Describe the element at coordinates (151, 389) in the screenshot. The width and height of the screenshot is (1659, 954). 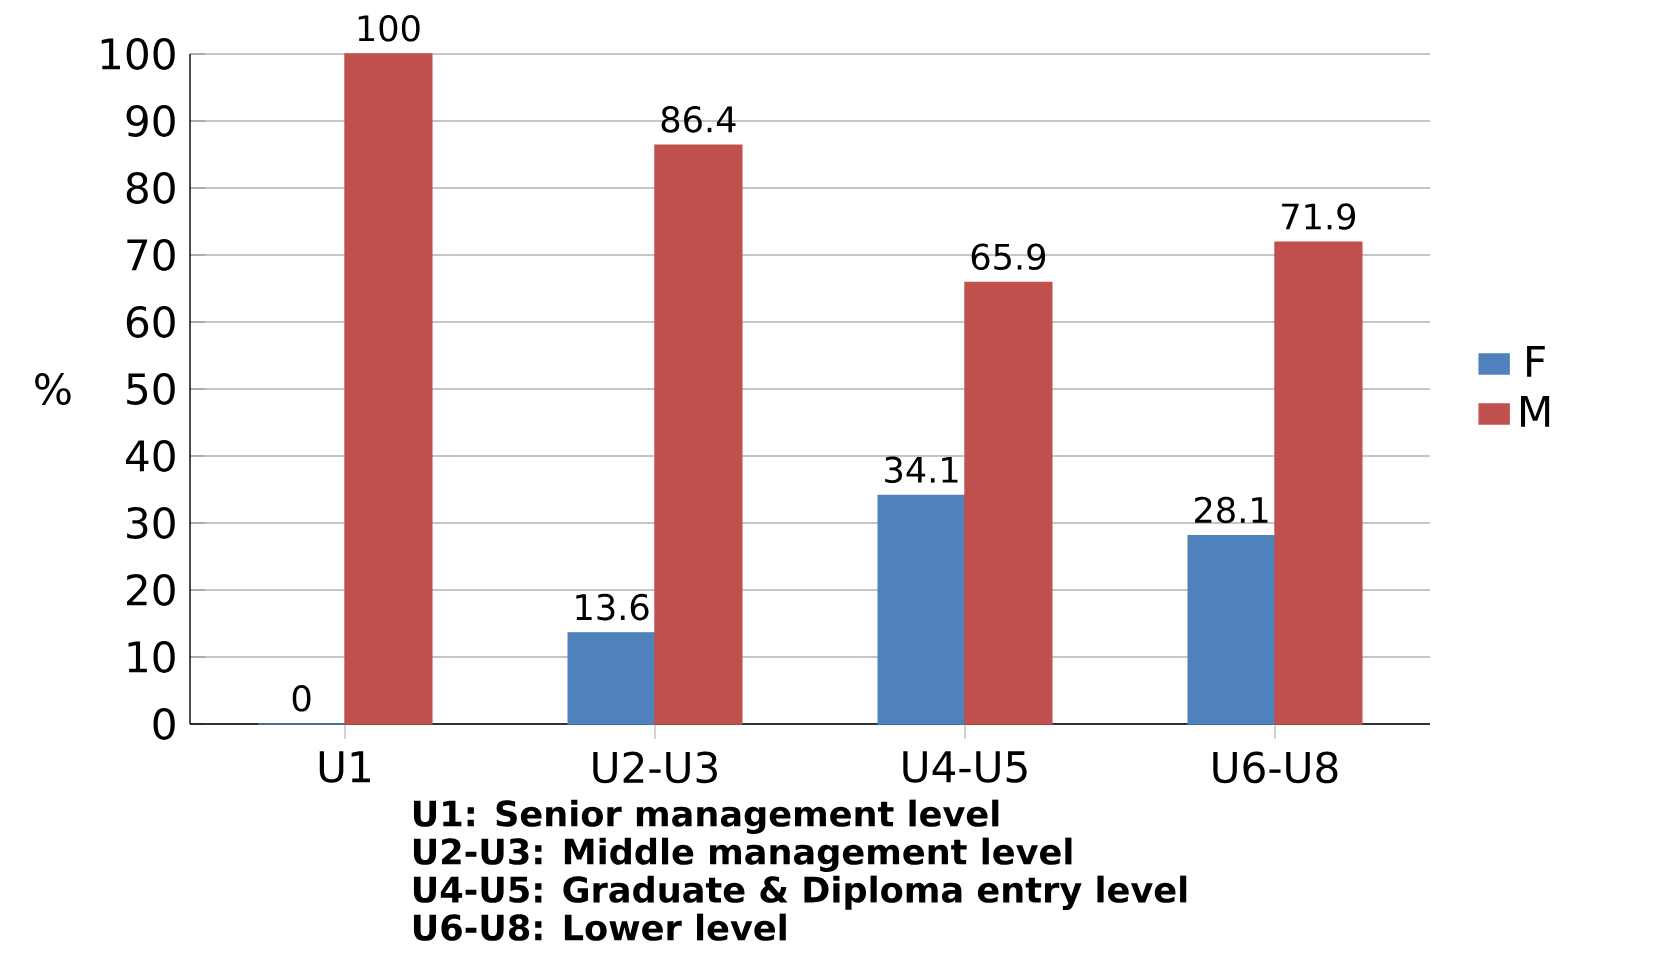
I see `y-tick-label: 50` at that location.